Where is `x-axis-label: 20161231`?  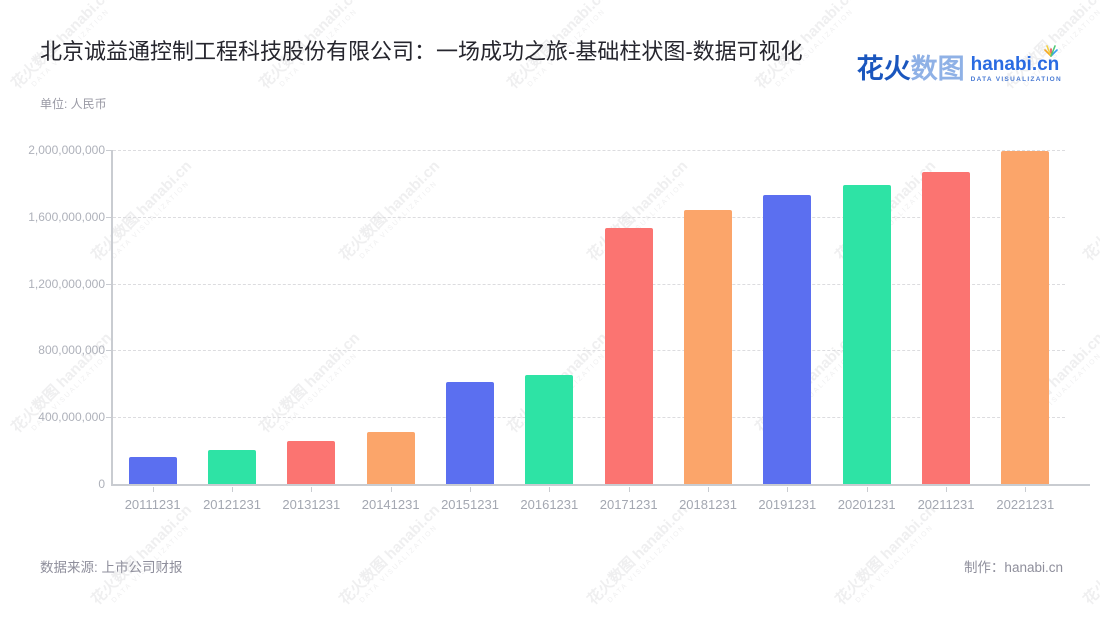 x-axis-label: 20161231 is located at coordinates (549, 504).